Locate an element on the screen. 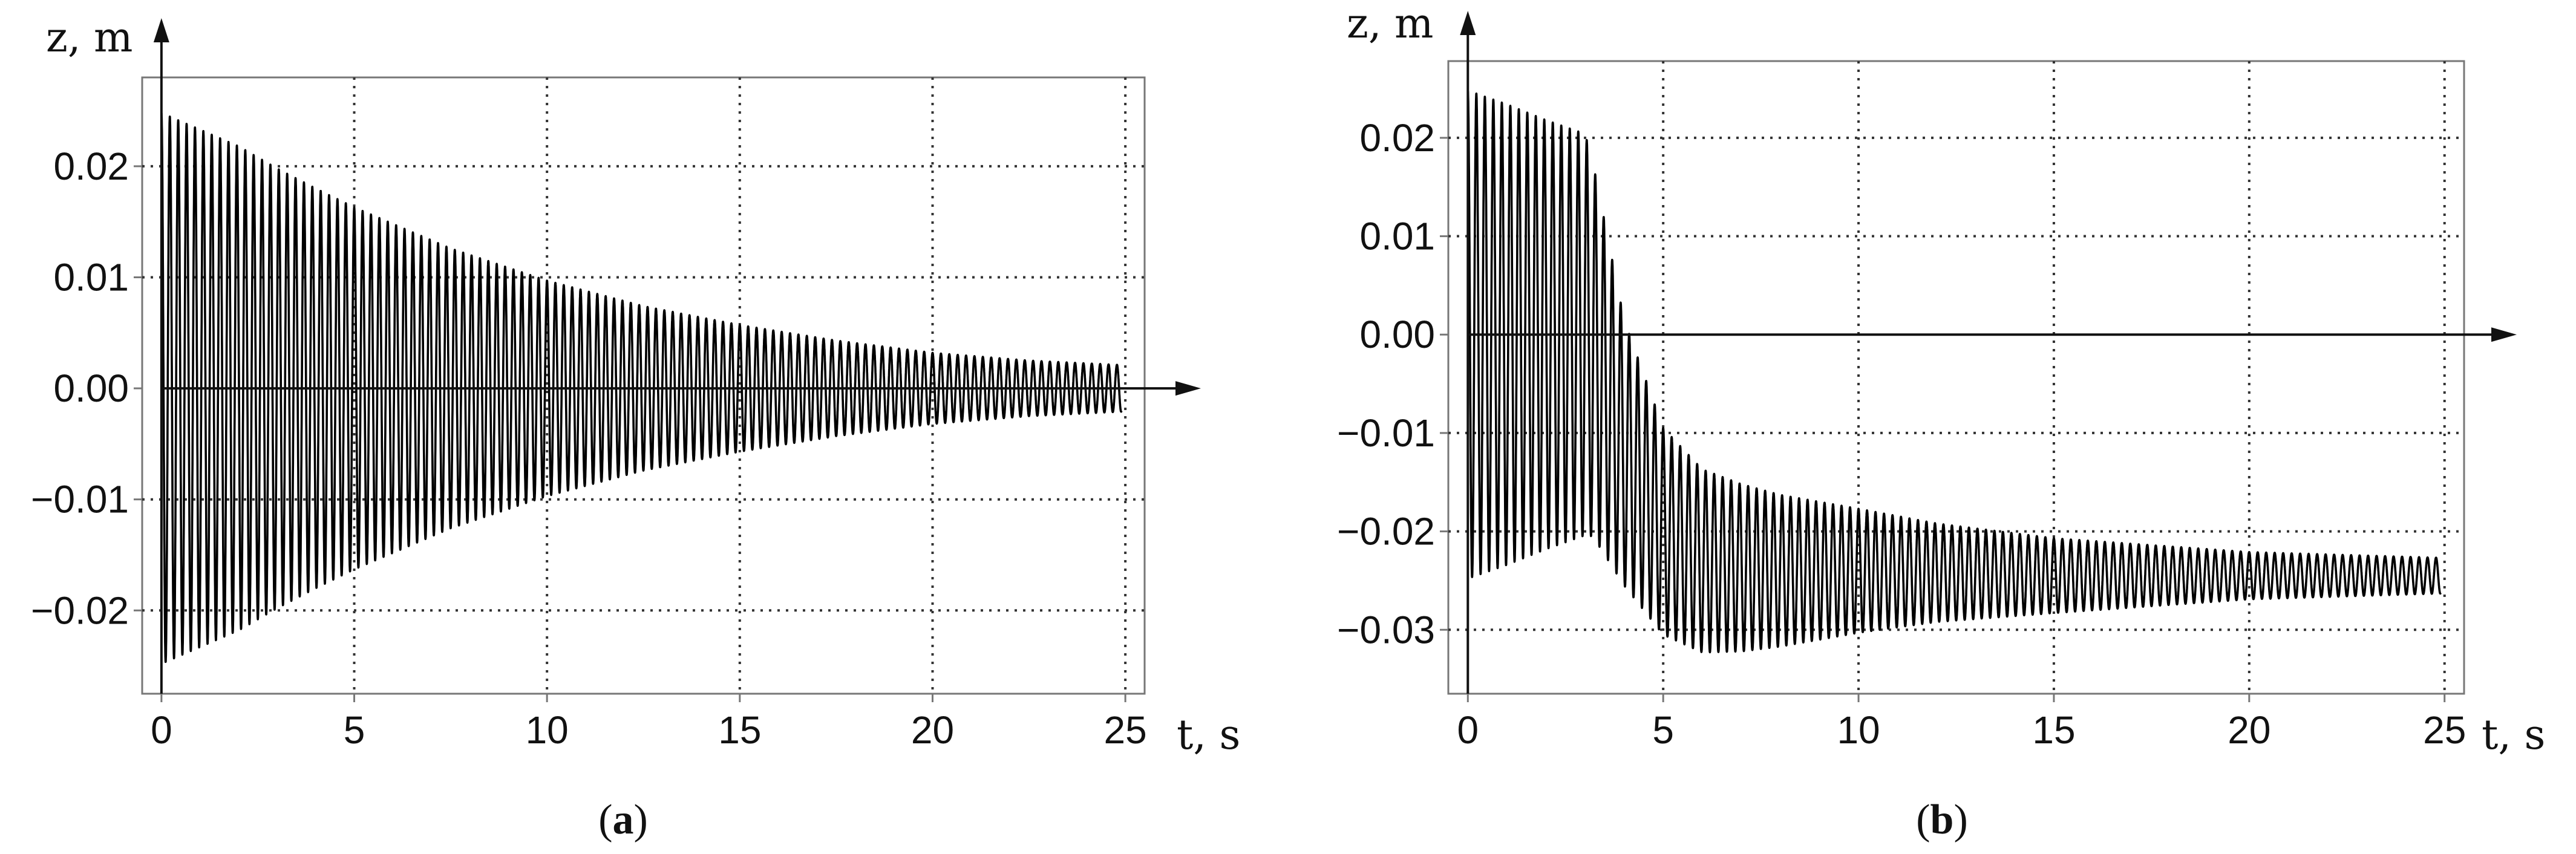  panel-a-x-axis-arrow is located at coordinates (1188, 388).